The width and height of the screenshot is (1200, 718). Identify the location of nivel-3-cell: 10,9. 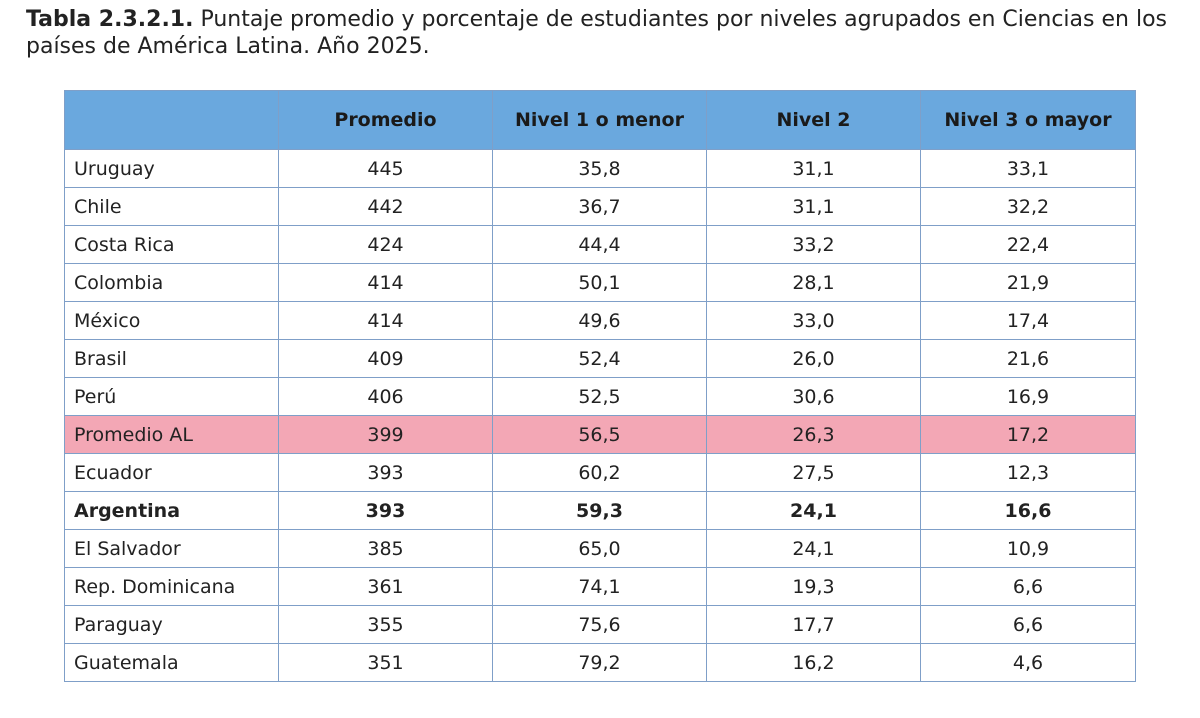
(1028, 548).